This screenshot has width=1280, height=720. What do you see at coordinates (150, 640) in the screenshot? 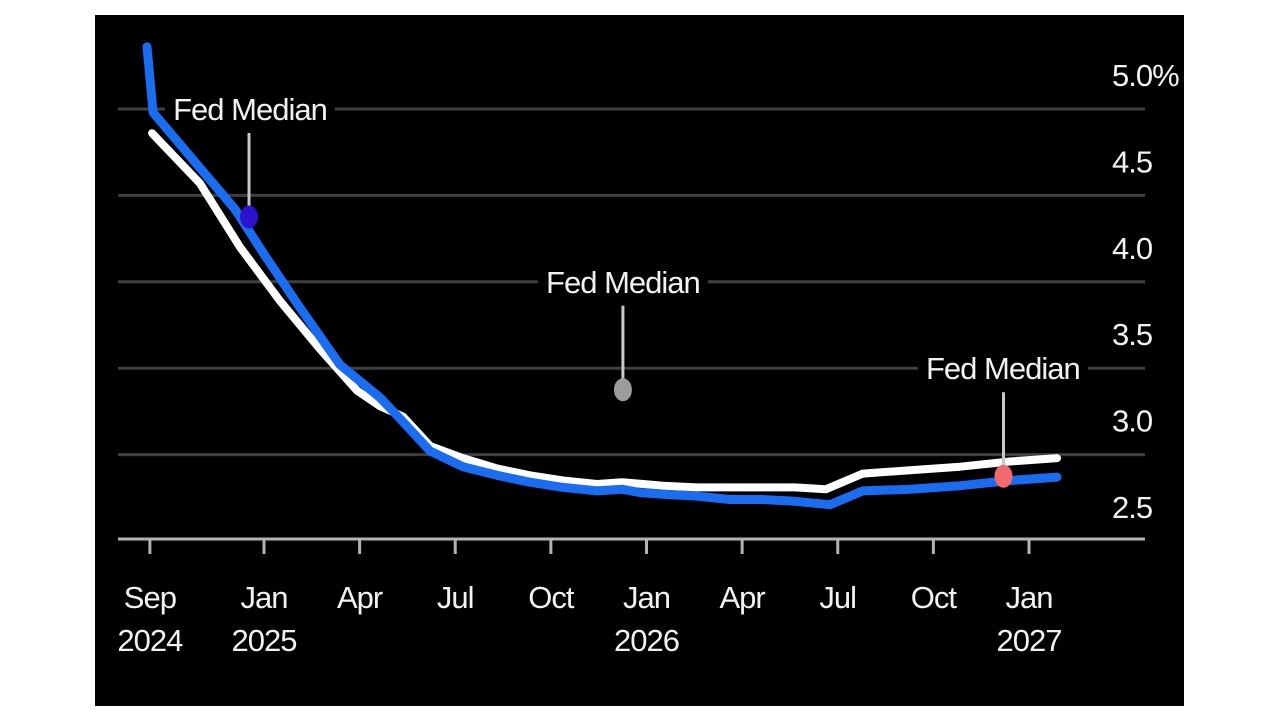
I see `x-axis-year-label: 2024` at bounding box center [150, 640].